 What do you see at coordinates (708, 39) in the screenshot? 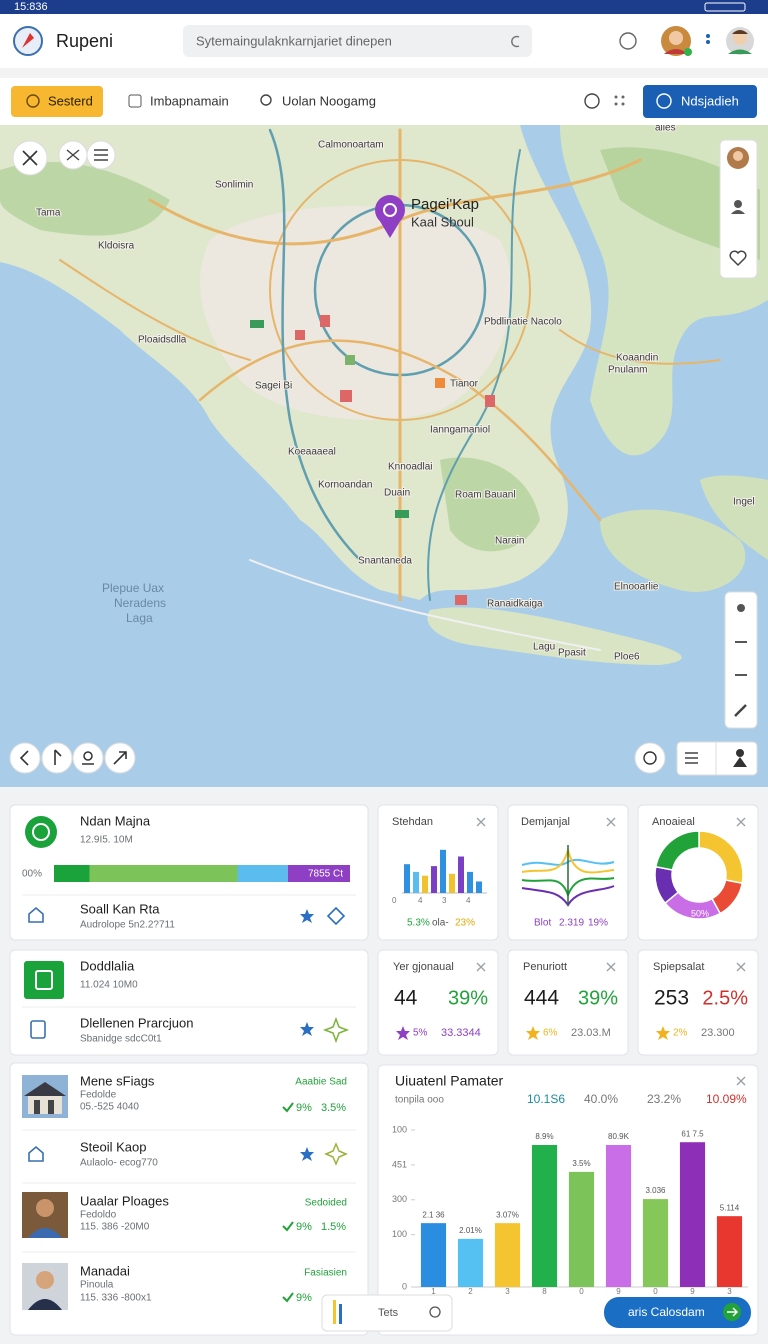
I see `more-dots` at bounding box center [708, 39].